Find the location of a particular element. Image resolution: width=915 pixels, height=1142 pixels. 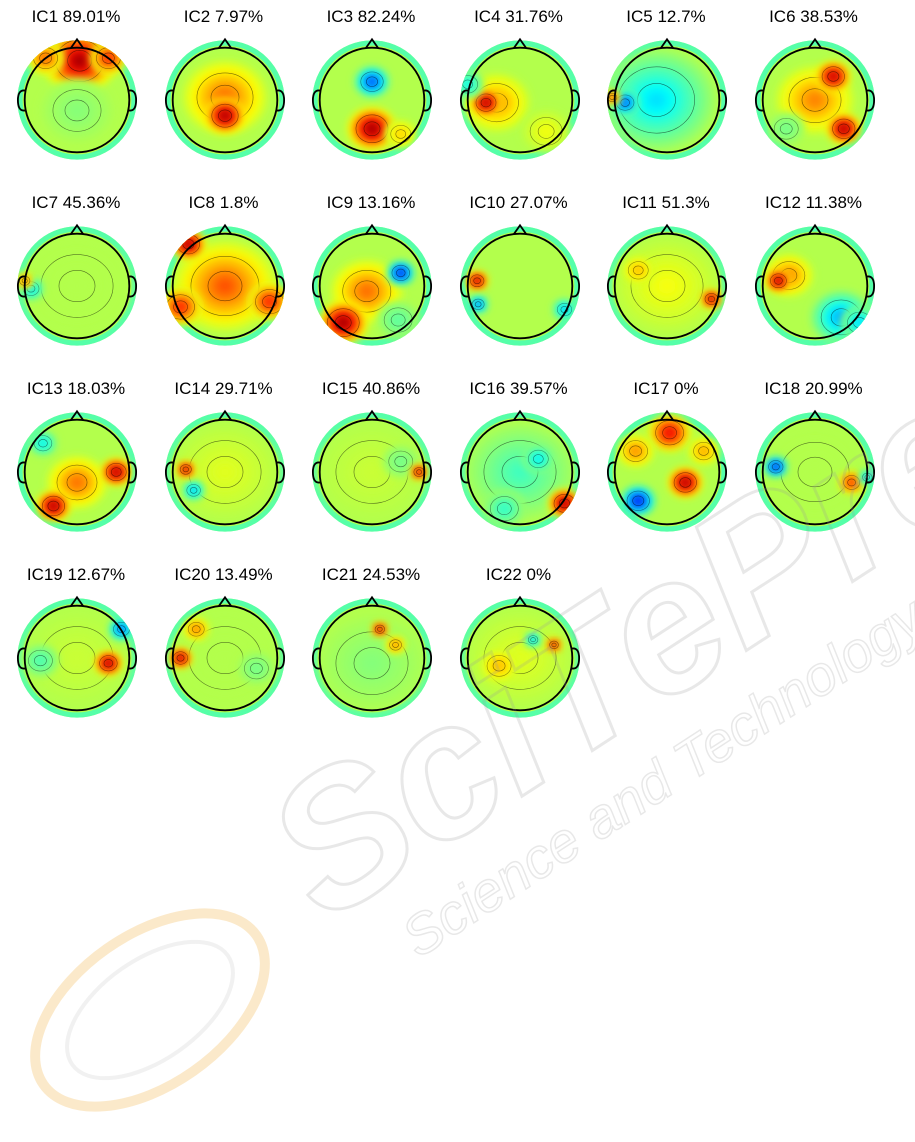

component-label: IC5 12.7% is located at coordinates (666, 16).